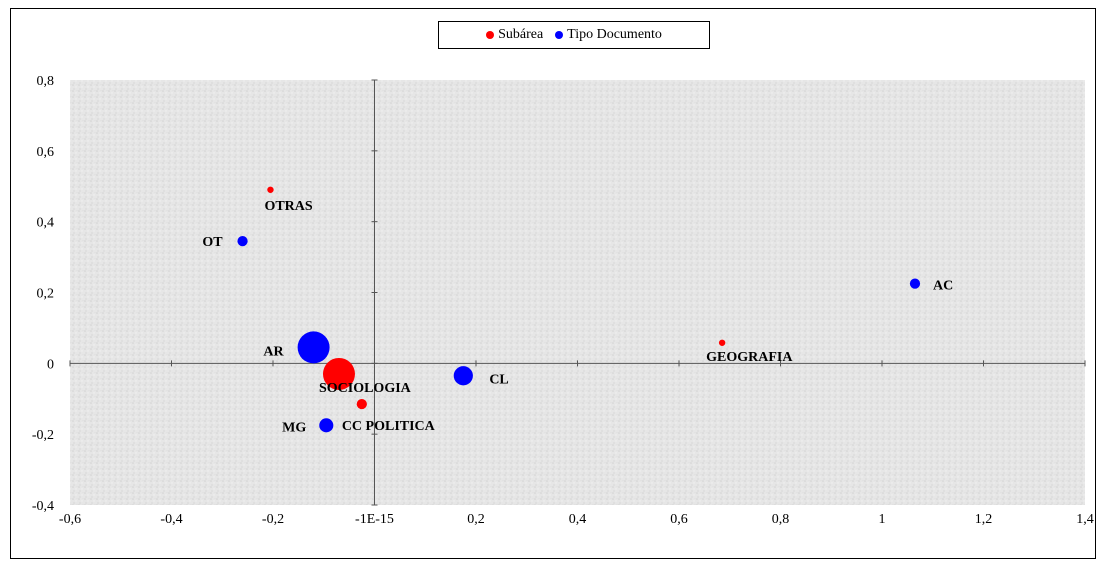 The image size is (1100, 569). I want to click on data-point-ac, so click(915, 283).